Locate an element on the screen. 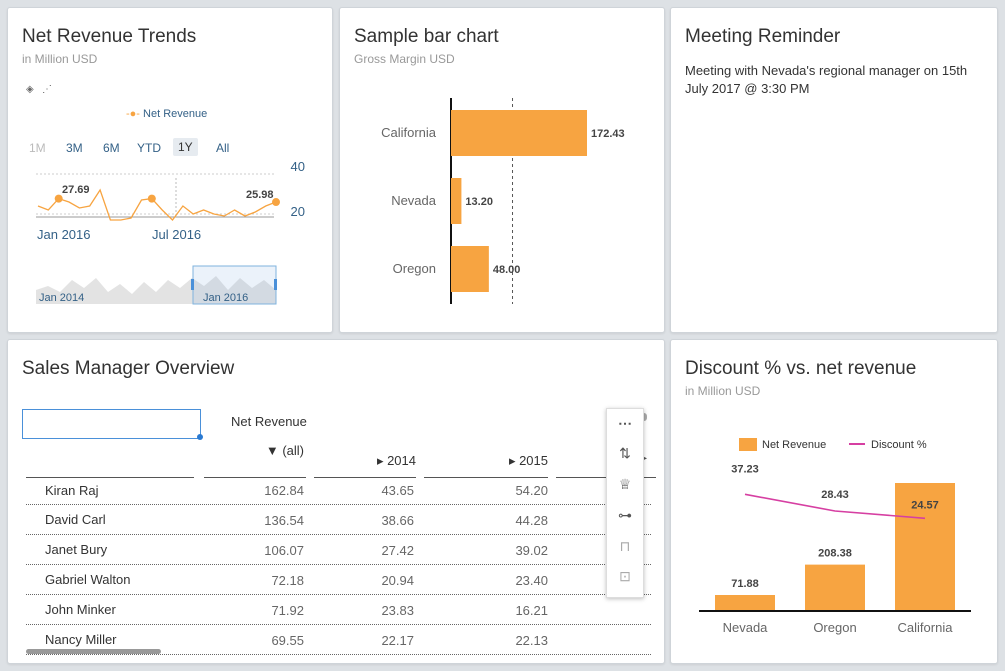  cell-all: 136.54 is located at coordinates (284, 520).